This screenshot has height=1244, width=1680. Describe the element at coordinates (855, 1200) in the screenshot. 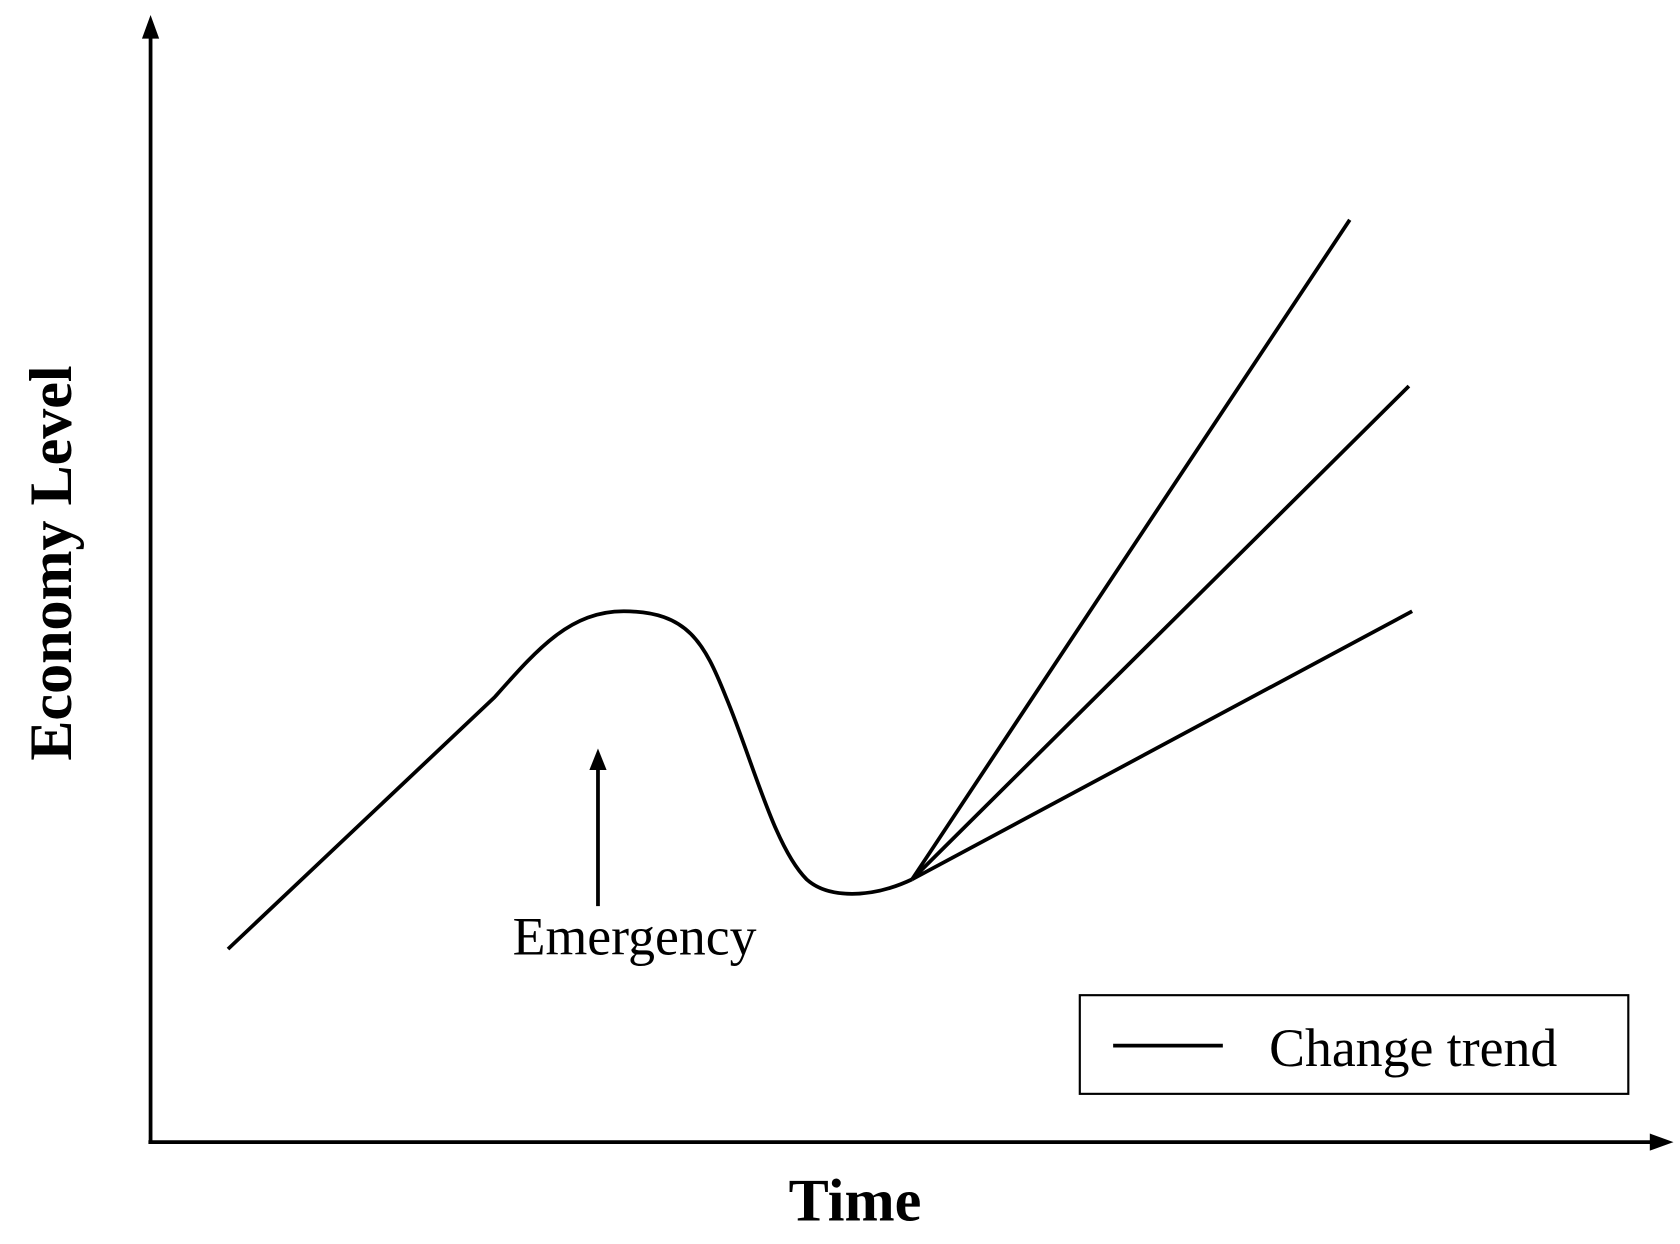

I see `x-axis-label: Time` at that location.